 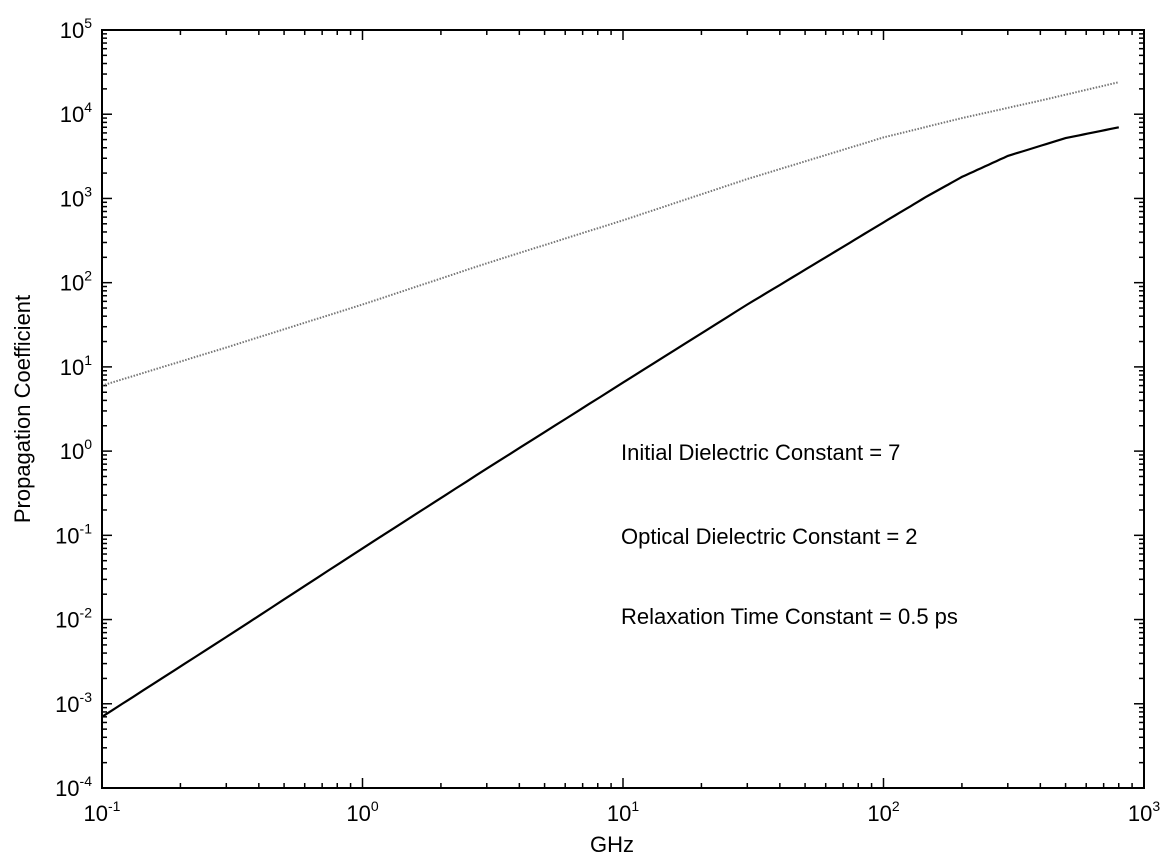 What do you see at coordinates (362, 812) in the screenshot?
I see `x-tick-label: 10⁰` at bounding box center [362, 812].